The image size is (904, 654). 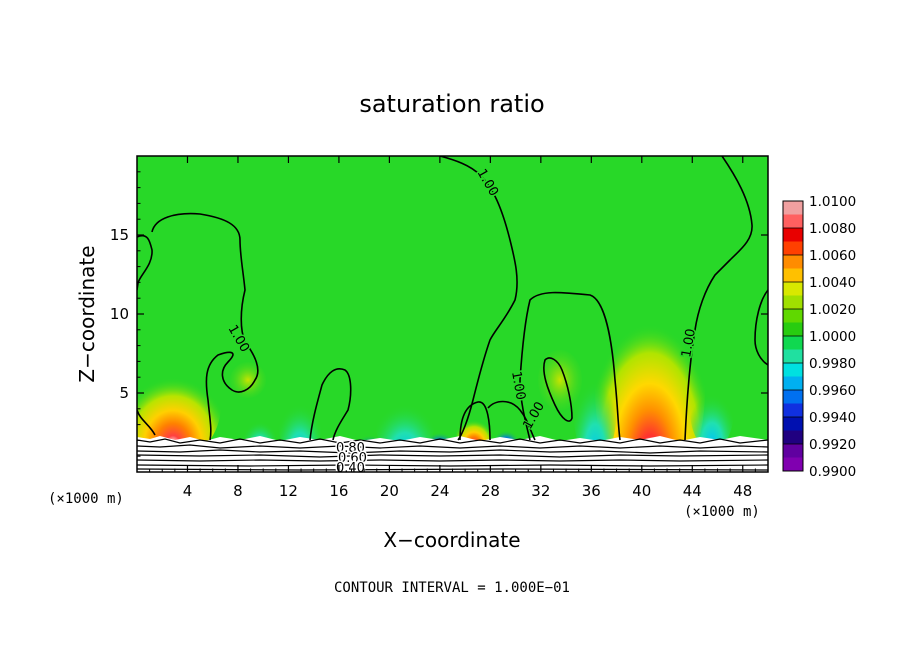 I want to click on y-tick-label: 10, so click(x=119, y=314).